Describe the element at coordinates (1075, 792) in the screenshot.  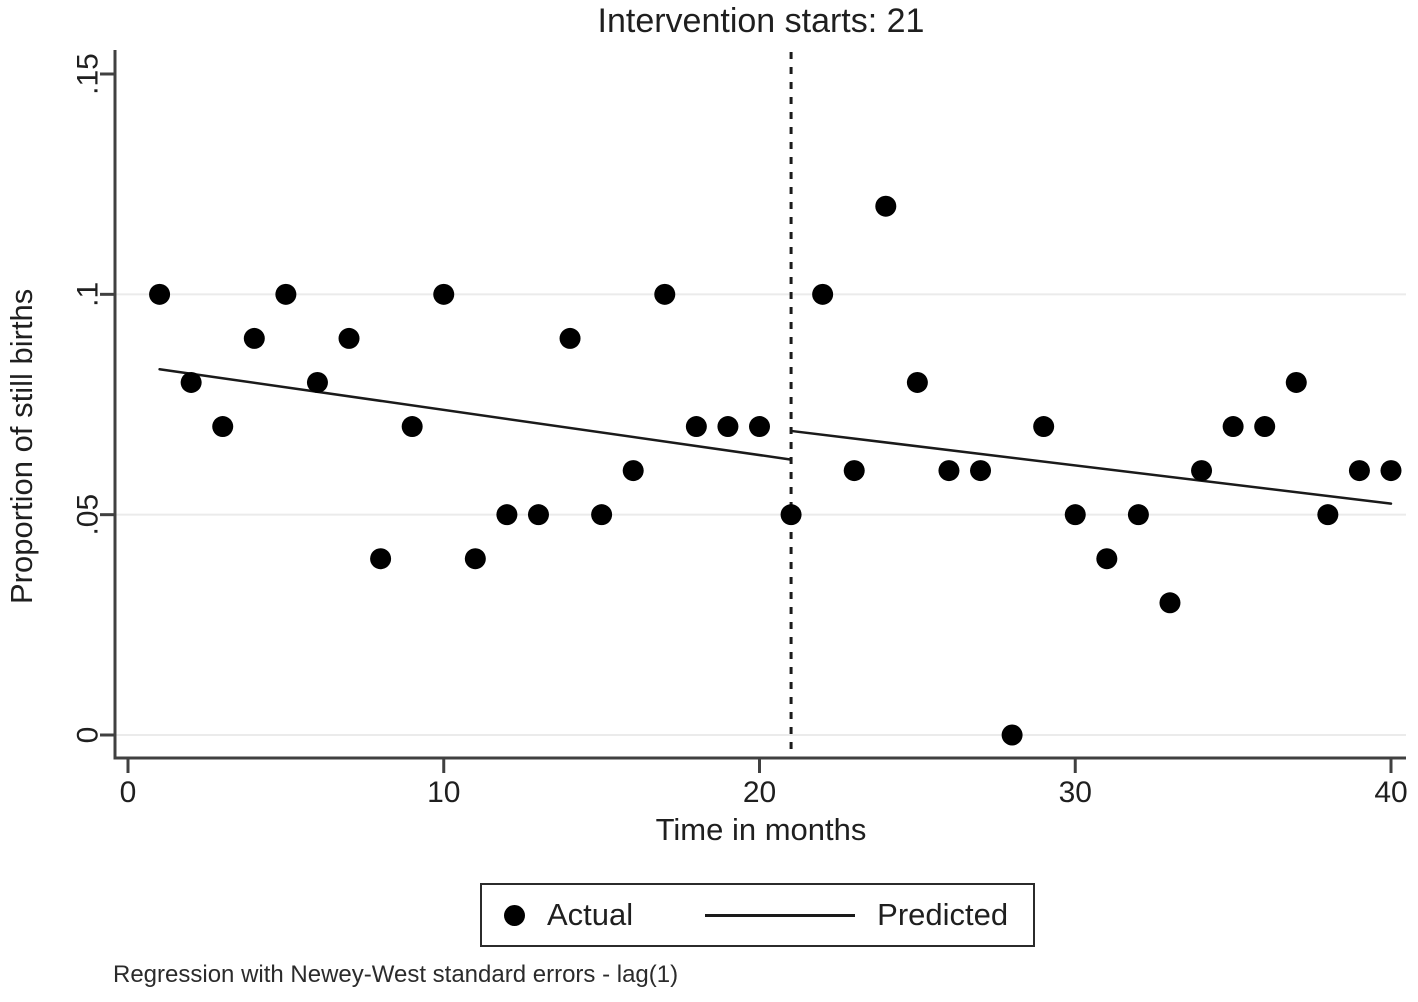
I see `x-tick-label: 30` at that location.